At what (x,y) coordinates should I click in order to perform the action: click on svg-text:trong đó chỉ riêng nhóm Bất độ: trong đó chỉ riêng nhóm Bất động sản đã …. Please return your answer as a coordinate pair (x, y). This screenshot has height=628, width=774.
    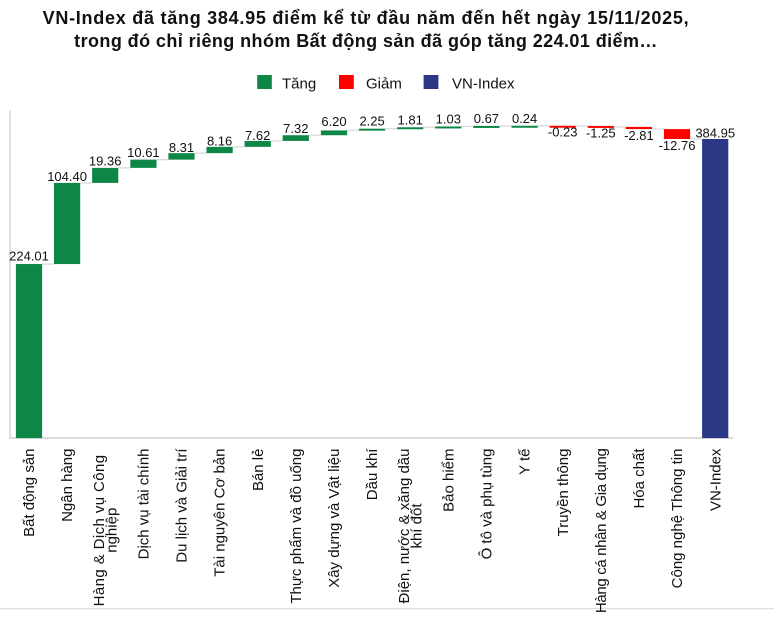
    Looking at the image, I should click on (366, 41).